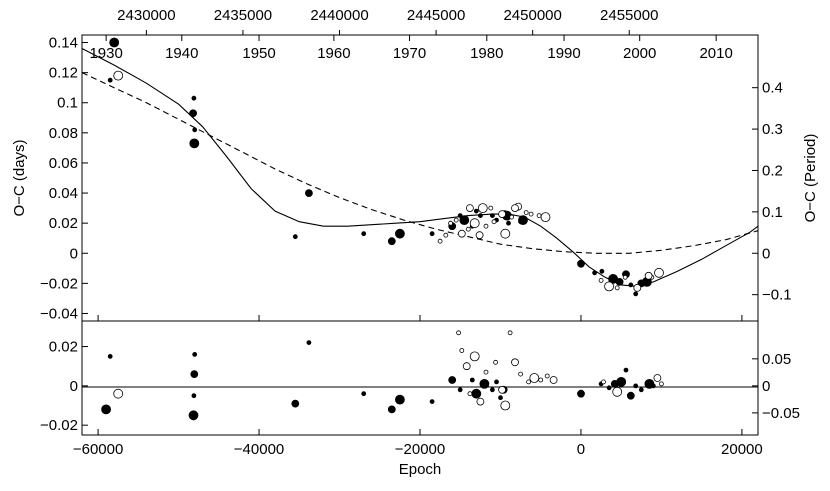 This screenshot has height=491, width=830. Describe the element at coordinates (772, 212) in the screenshot. I see `right-tick-label: 0.1` at that location.